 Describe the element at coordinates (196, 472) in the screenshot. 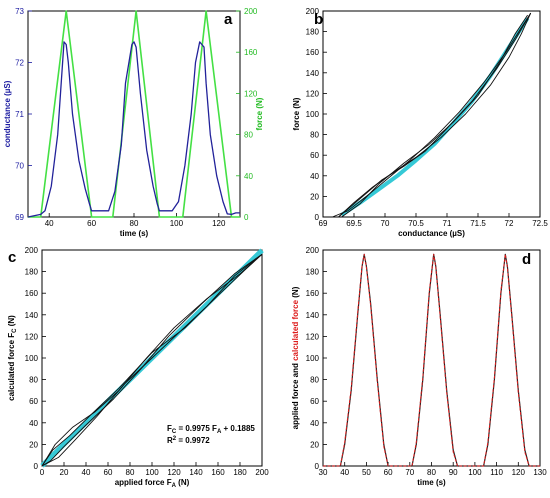

I see `panel-c-x-tick-label: 140` at that location.